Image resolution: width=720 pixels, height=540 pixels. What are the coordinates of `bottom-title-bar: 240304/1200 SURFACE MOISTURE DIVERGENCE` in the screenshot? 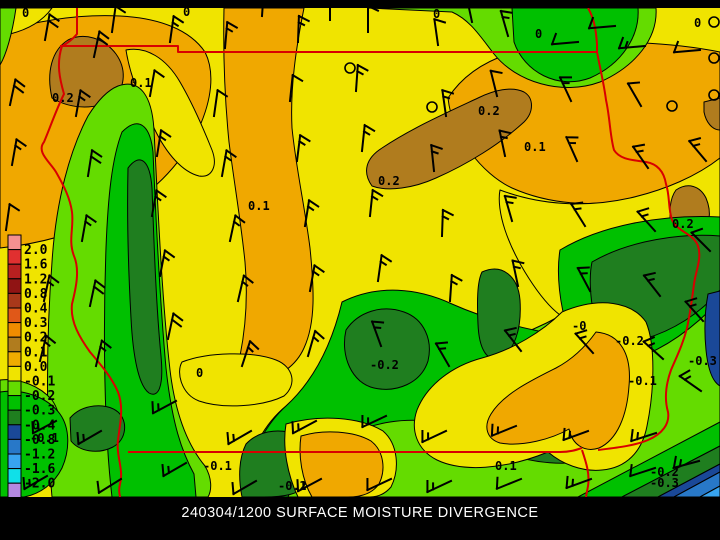 It's located at (360, 518).